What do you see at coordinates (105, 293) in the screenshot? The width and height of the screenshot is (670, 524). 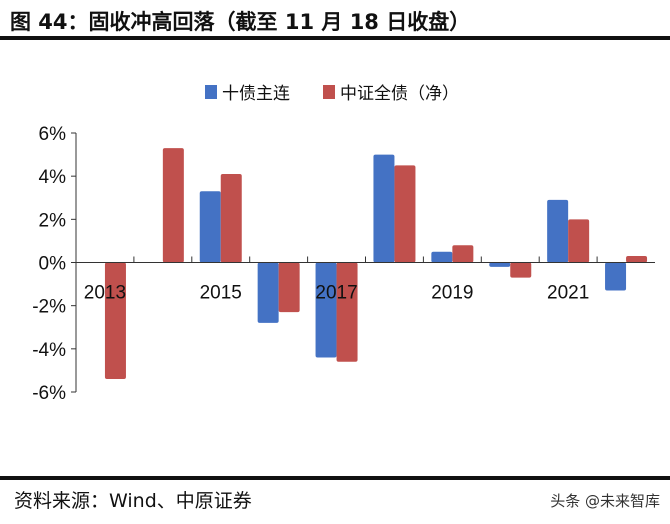 I see `x-tick-label: 2013` at bounding box center [105, 293].